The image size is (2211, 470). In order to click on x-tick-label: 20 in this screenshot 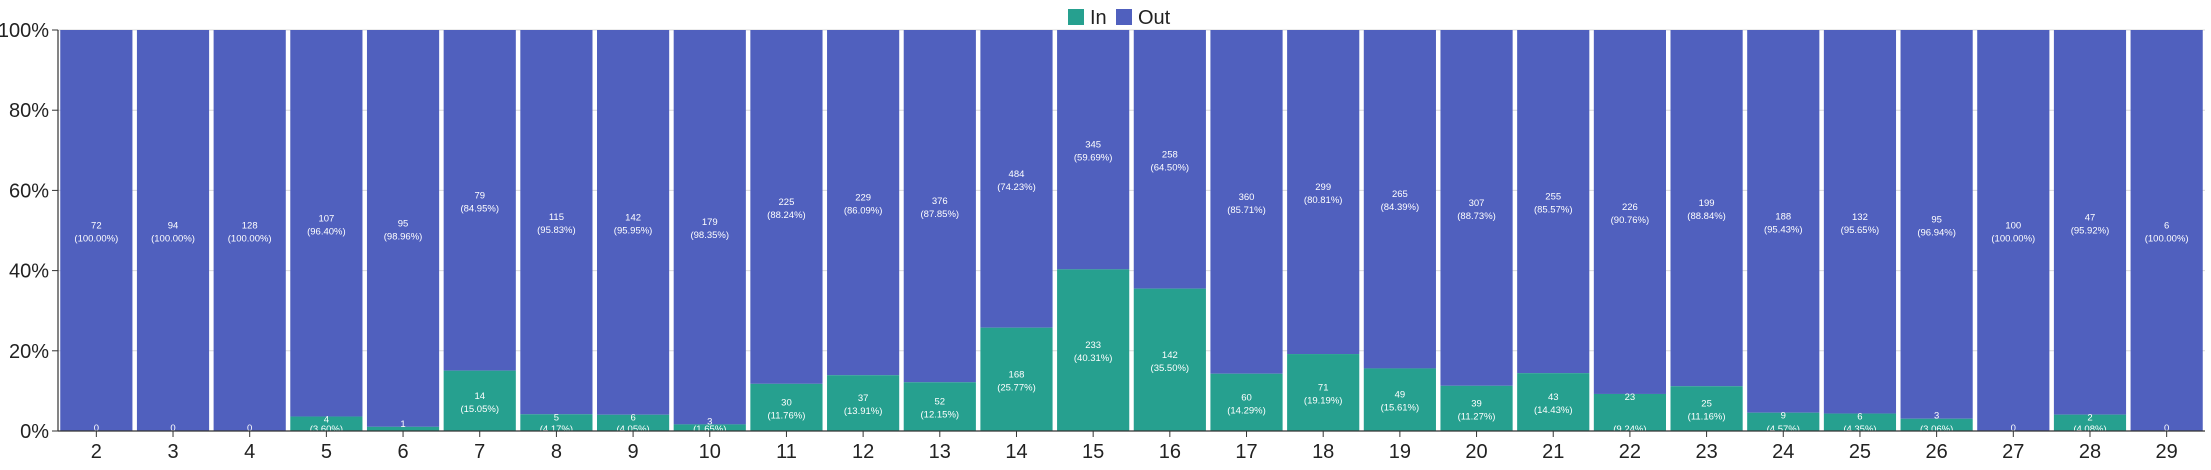, I will do `click(1476, 452)`.